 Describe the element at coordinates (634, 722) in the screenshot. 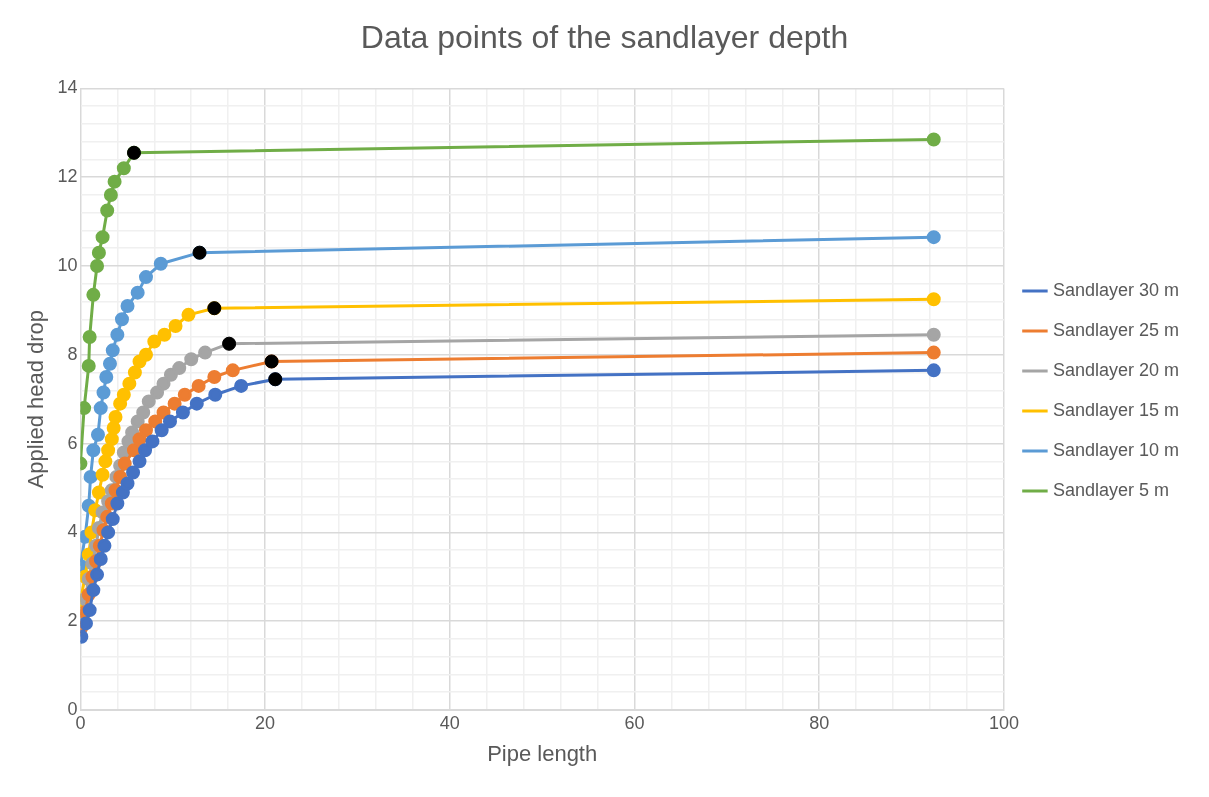

I see `x-tick-label: 60` at that location.